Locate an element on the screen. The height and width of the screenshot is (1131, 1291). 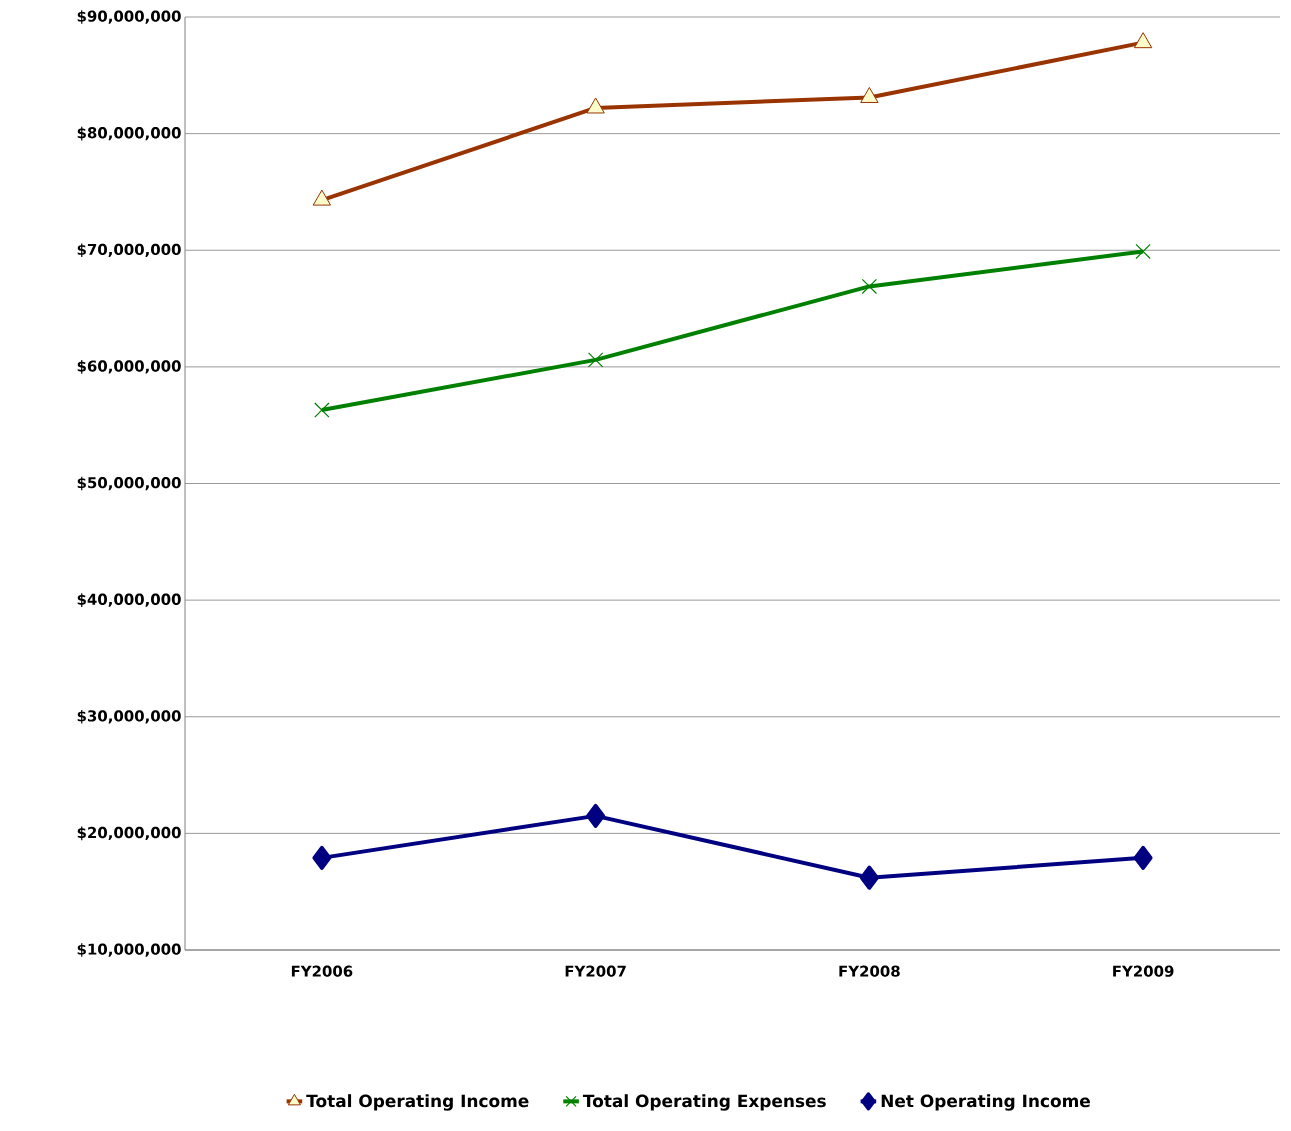
x-tick-label: FY2007 is located at coordinates (595, 971).